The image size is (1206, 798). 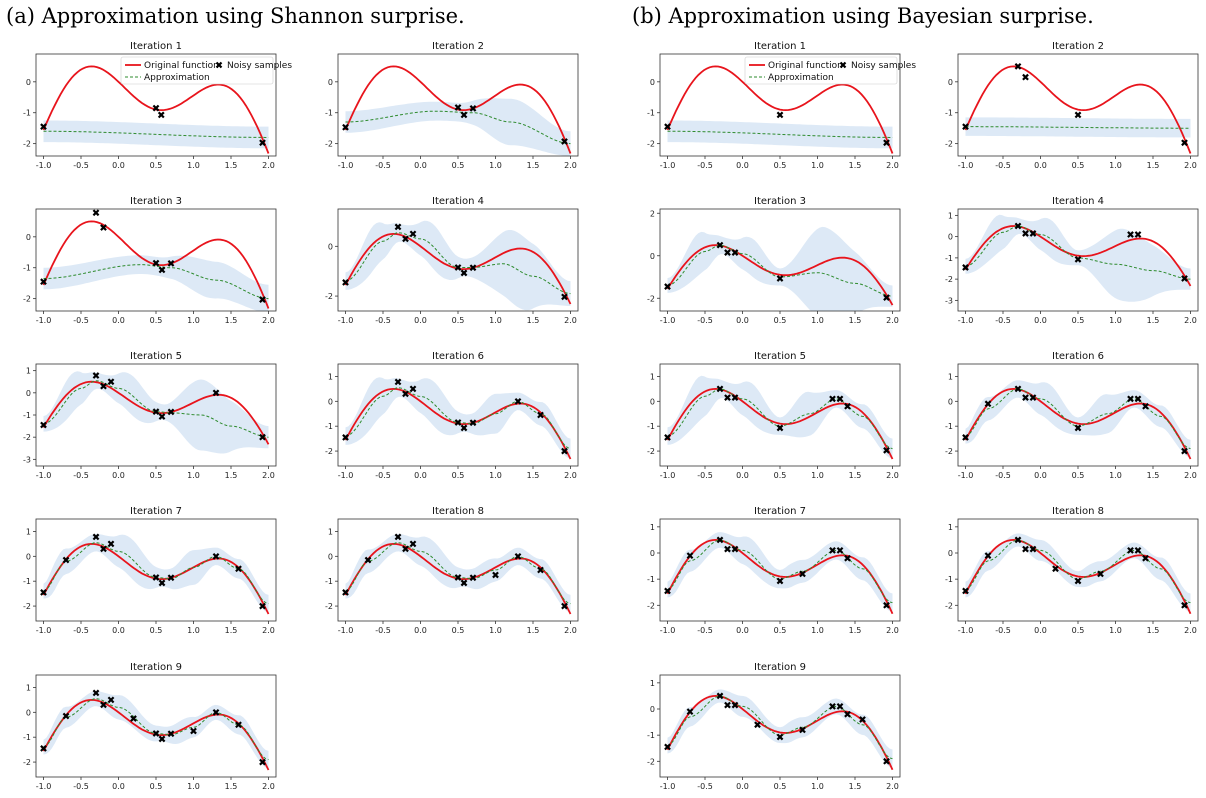 What do you see at coordinates (420, 630) in the screenshot?
I see `x-tick-label: 0.0` at bounding box center [420, 630].